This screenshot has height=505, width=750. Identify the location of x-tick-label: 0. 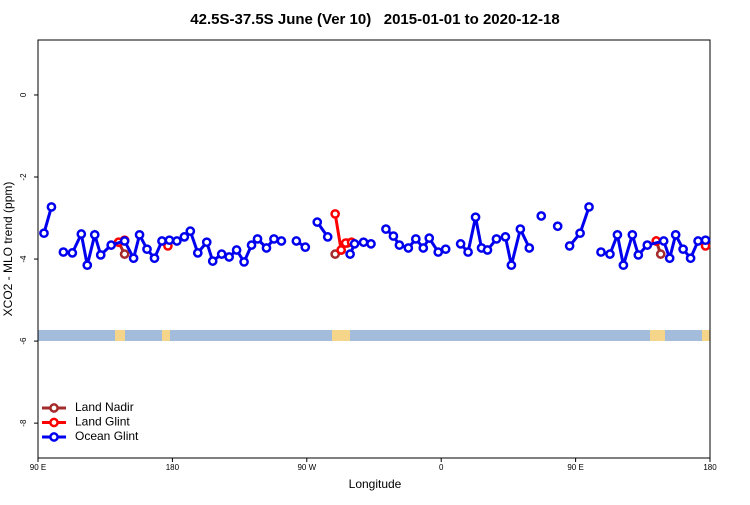
(441, 467).